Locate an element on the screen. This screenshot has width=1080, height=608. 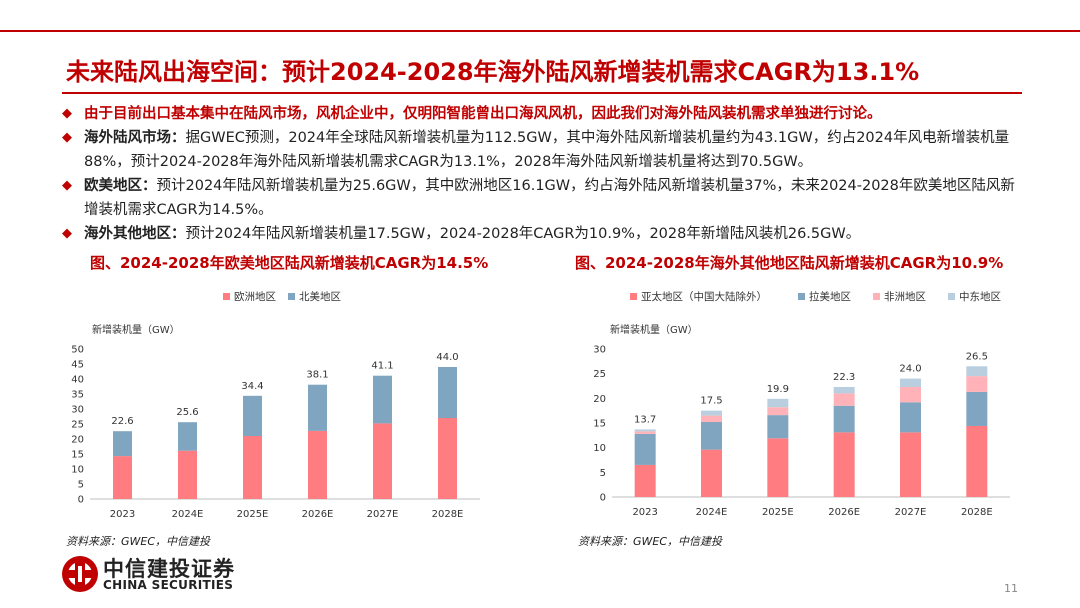
bar-total-label: 38.1 is located at coordinates (317, 375).